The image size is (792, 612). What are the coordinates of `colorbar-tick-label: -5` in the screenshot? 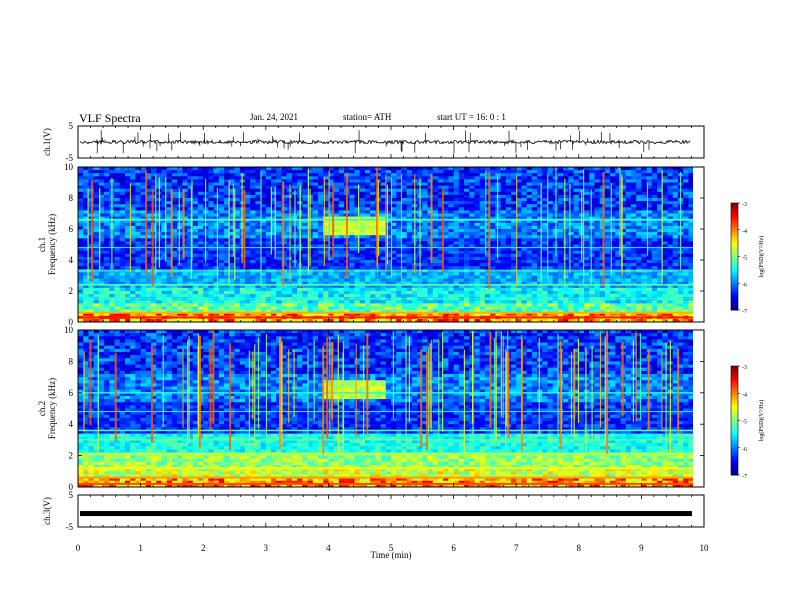 It's located at (744, 423).